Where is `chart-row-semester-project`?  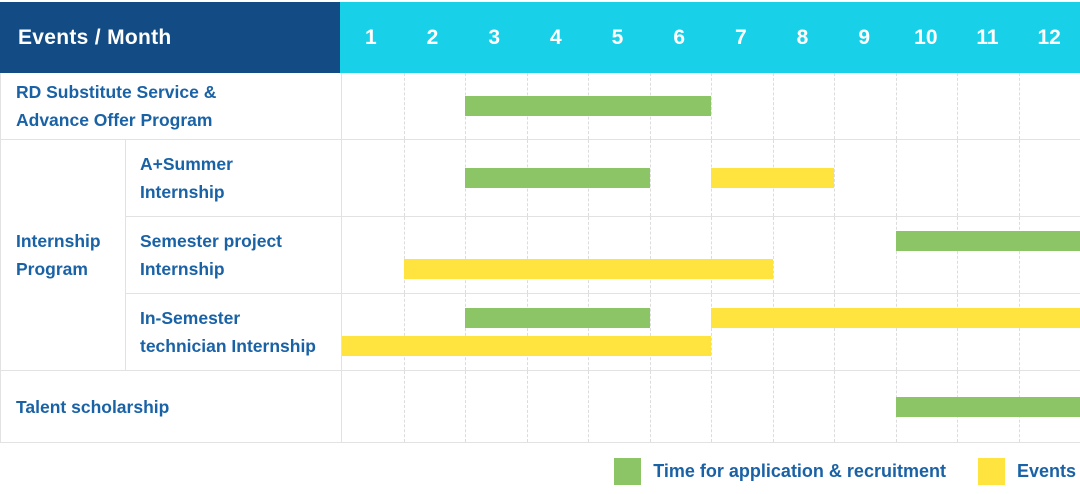
chart-row-semester-project is located at coordinates (710, 255).